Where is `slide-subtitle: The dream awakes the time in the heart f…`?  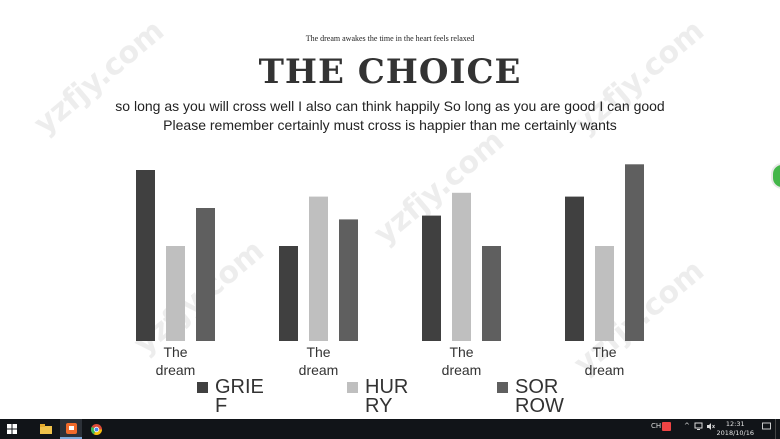
slide-subtitle: The dream awakes the time in the heart f… is located at coordinates (390, 38).